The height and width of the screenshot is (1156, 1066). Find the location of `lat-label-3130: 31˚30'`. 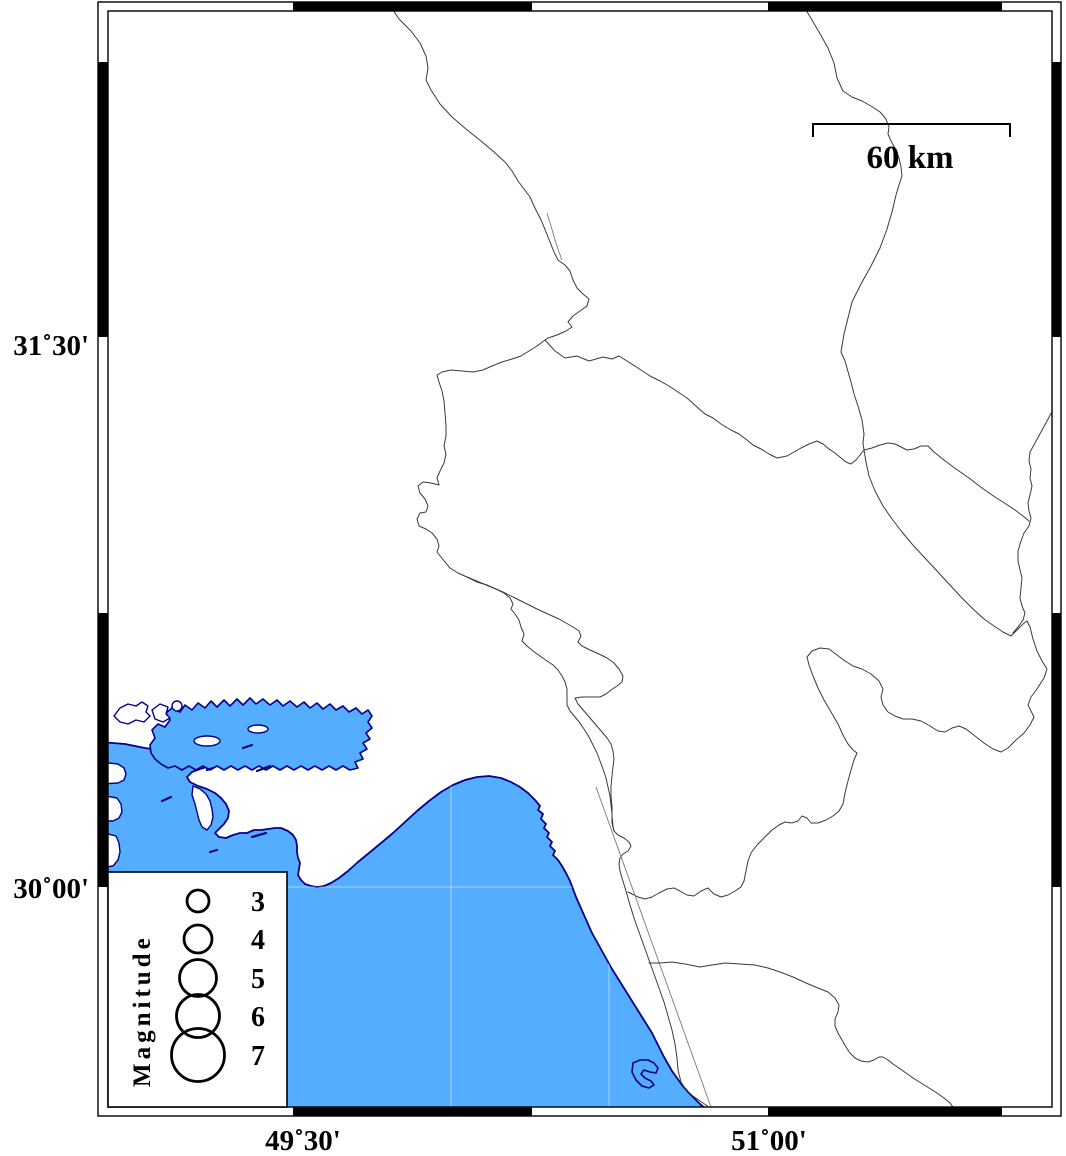

lat-label-3130: 31˚30' is located at coordinates (51, 346).